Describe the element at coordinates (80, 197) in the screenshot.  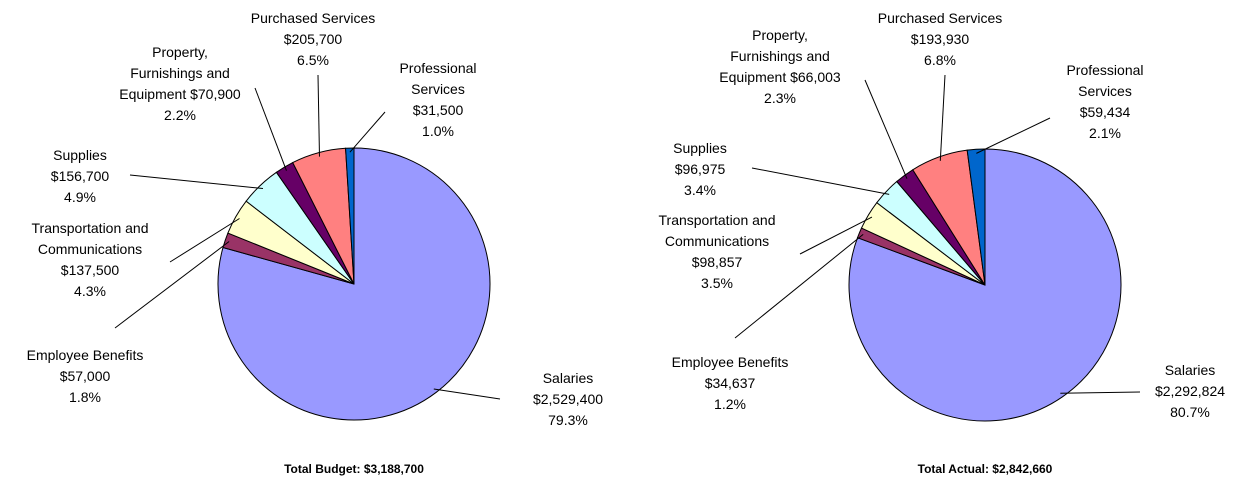
I see `percent-label: 4.9%` at that location.